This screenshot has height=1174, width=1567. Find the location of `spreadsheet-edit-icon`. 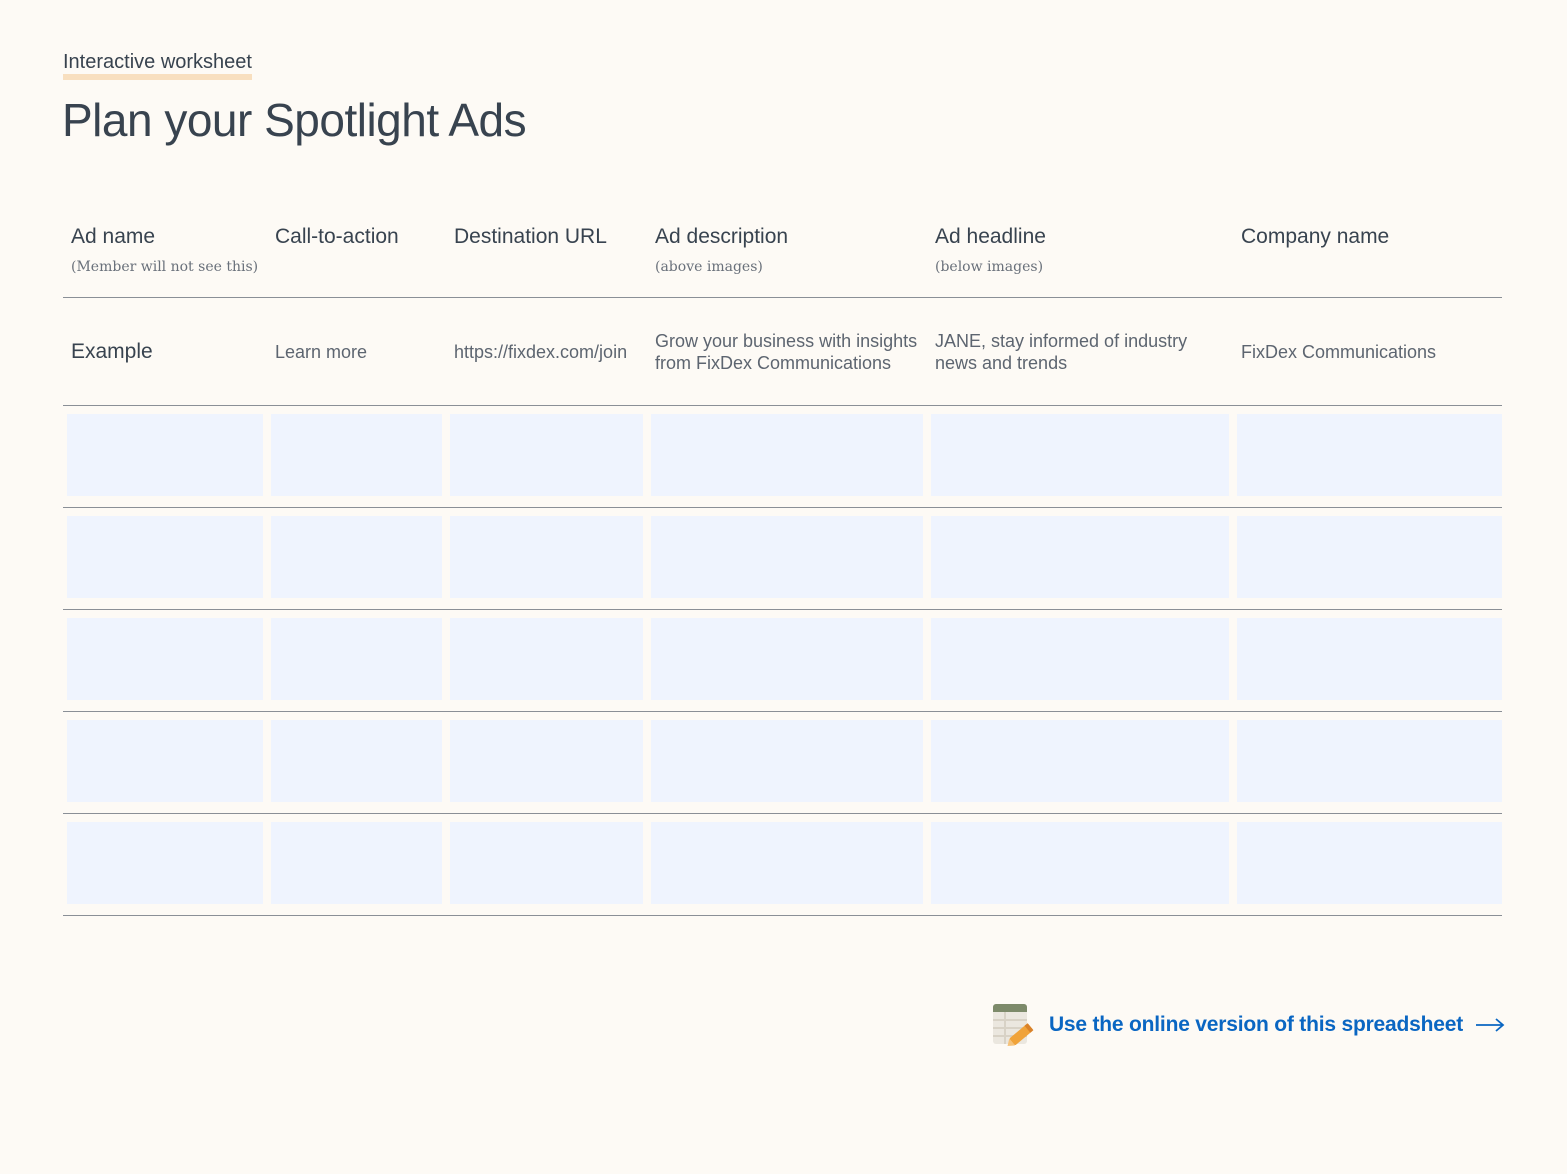

spreadsheet-edit-icon is located at coordinates (1013, 1025).